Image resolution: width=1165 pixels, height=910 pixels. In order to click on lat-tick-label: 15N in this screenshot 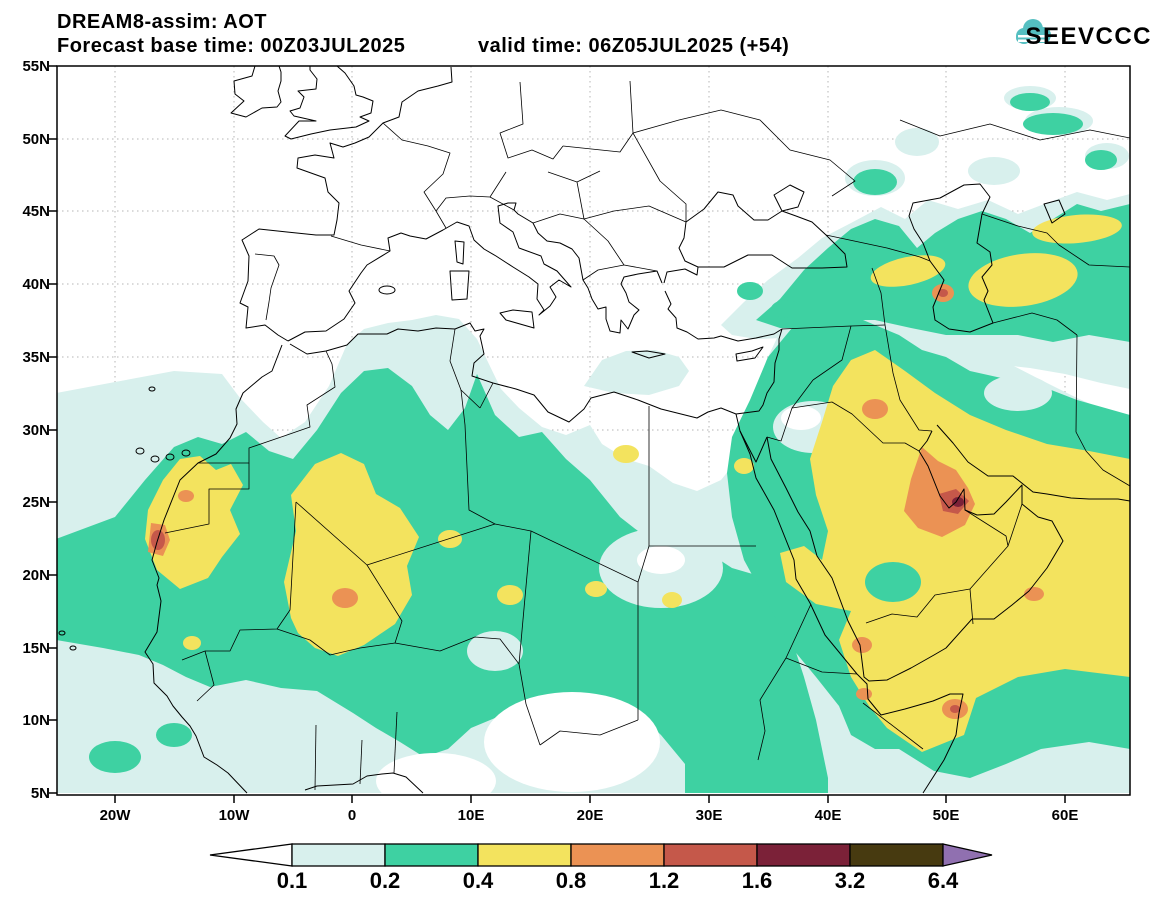, I will do `click(36, 648)`.